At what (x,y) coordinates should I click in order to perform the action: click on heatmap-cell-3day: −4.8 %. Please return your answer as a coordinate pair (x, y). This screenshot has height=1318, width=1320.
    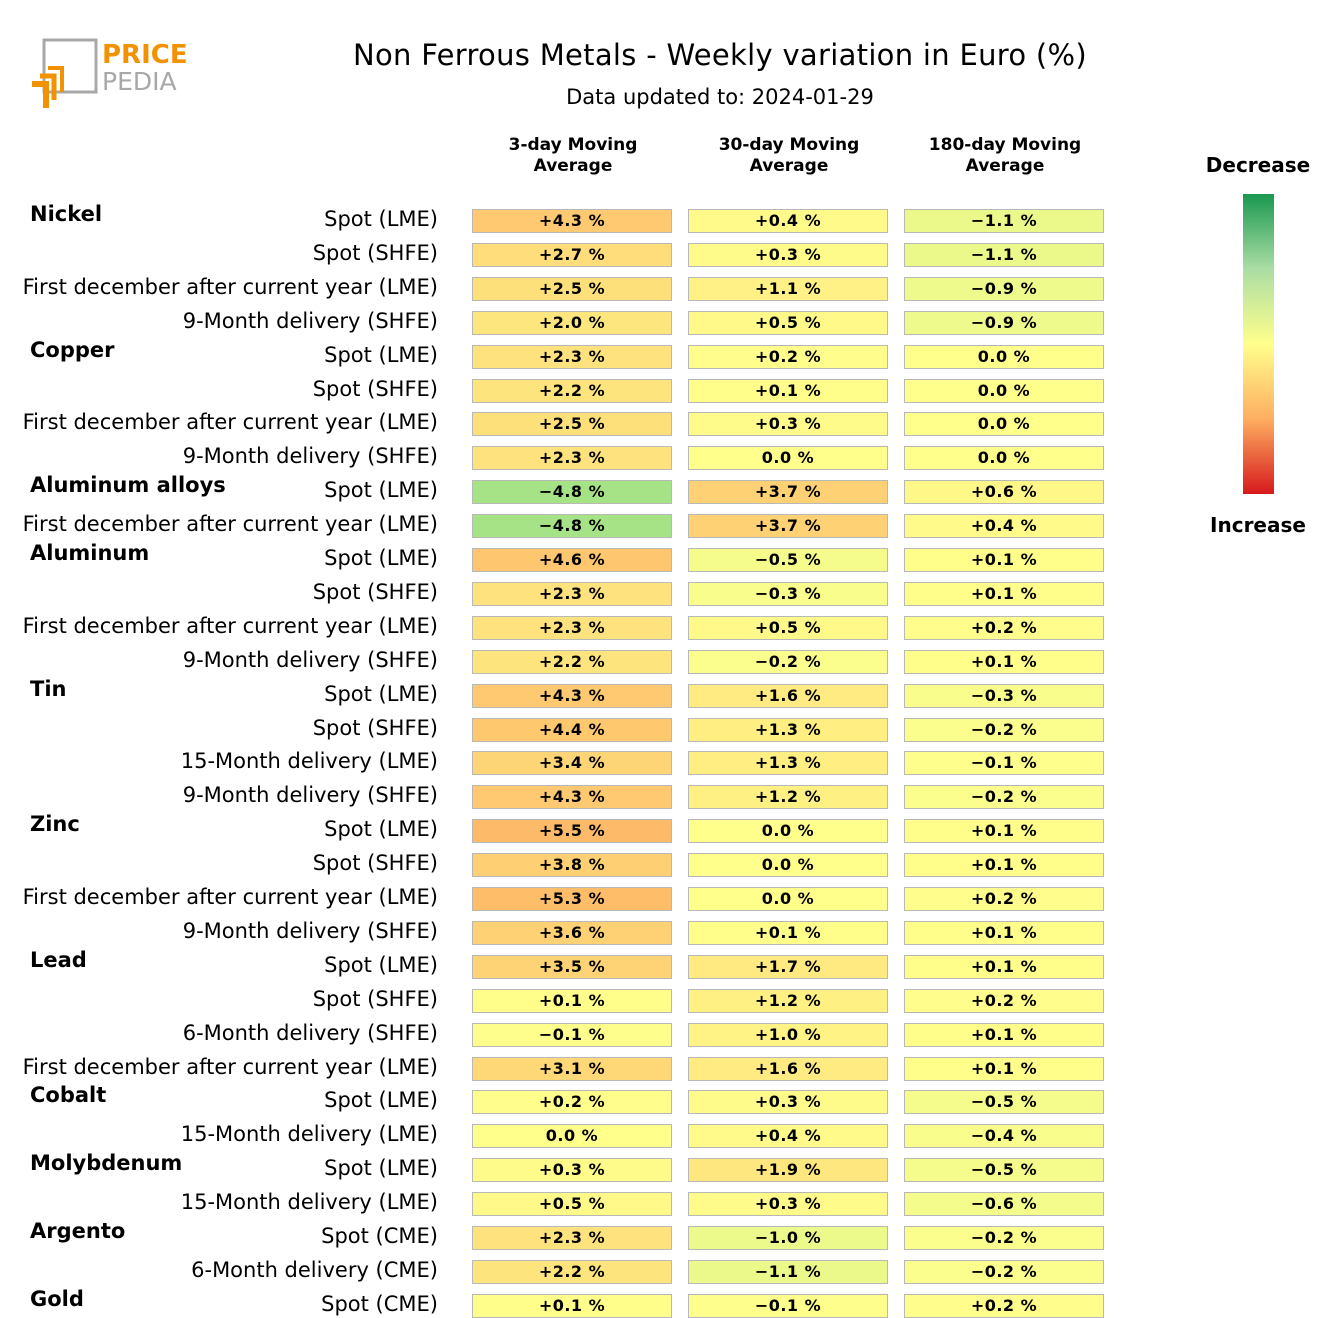
    Looking at the image, I should click on (572, 526).